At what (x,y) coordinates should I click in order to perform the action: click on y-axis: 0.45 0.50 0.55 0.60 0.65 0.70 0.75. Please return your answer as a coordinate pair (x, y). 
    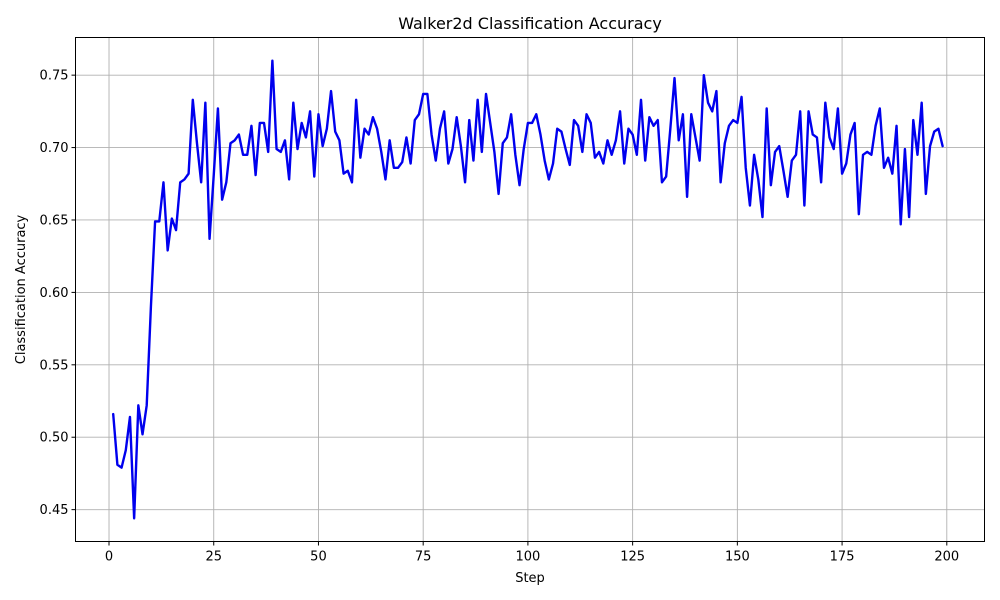
    Looking at the image, I should click on (58, 293).